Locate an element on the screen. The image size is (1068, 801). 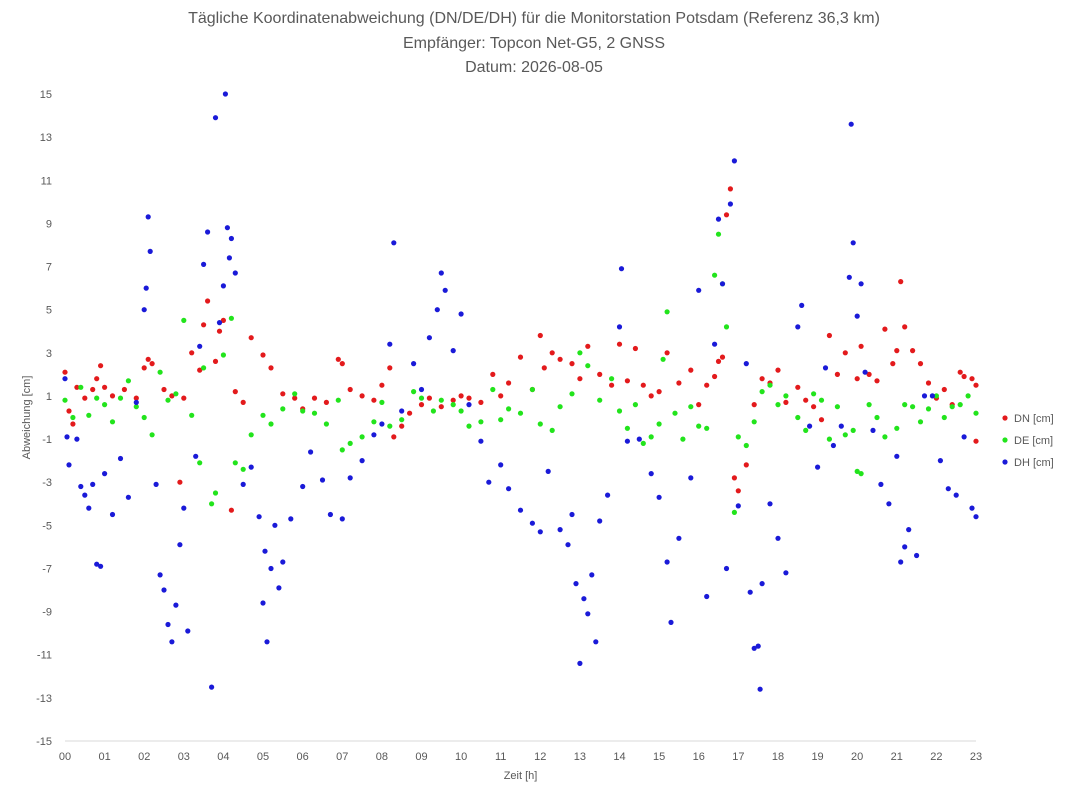
x-axis-label: Zeit [h] is located at coordinates (521, 776).